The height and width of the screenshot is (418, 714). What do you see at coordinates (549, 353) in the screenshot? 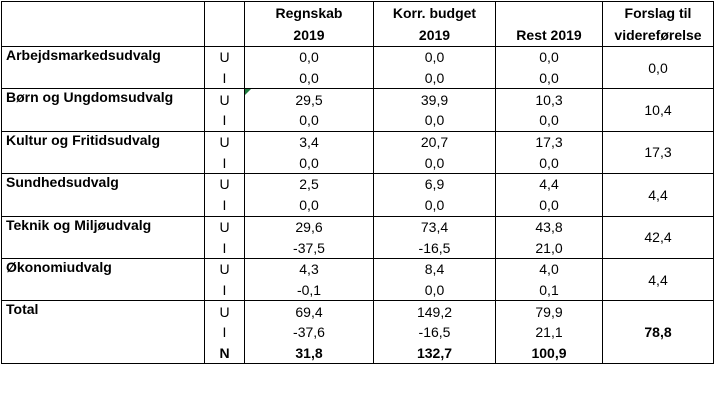
I see `rest-cell: 100,9` at bounding box center [549, 353].